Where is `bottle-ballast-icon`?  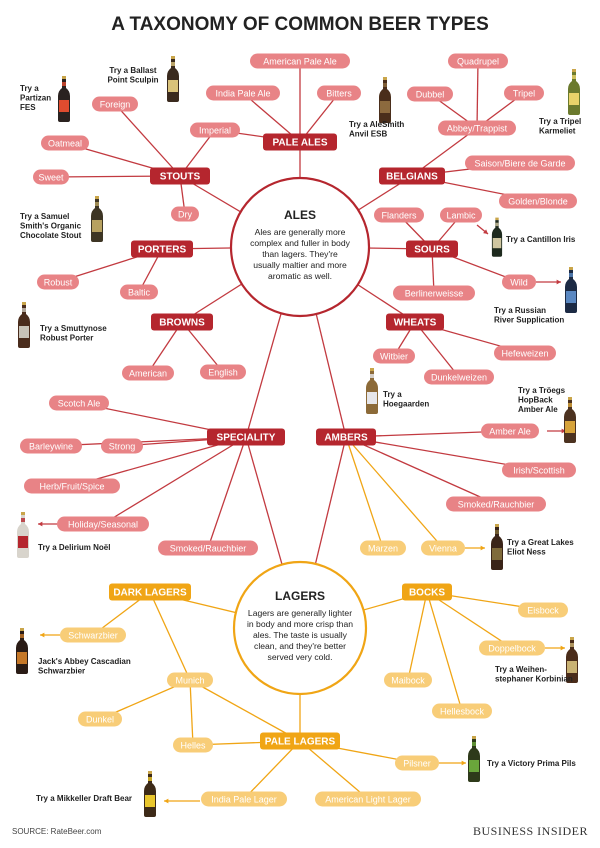 bottle-ballast-icon is located at coordinates (173, 79).